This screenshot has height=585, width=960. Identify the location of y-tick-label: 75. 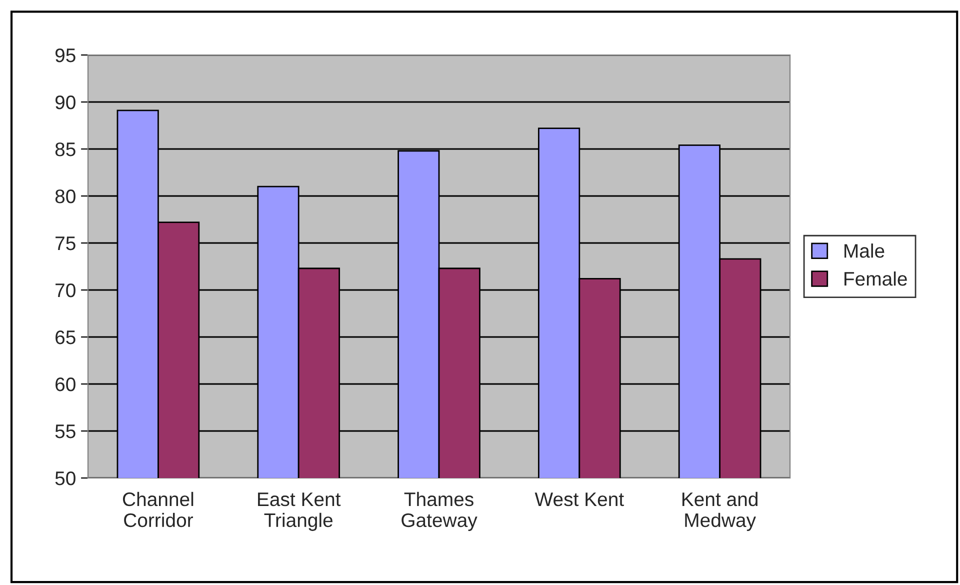
(66, 243).